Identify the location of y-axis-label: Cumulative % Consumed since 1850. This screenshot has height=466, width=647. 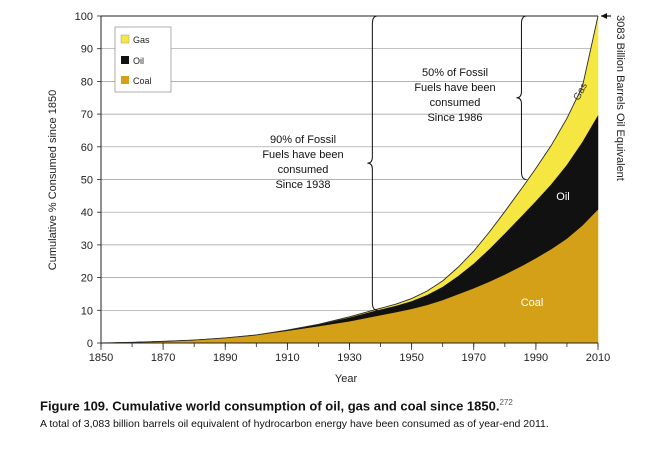
(53, 180).